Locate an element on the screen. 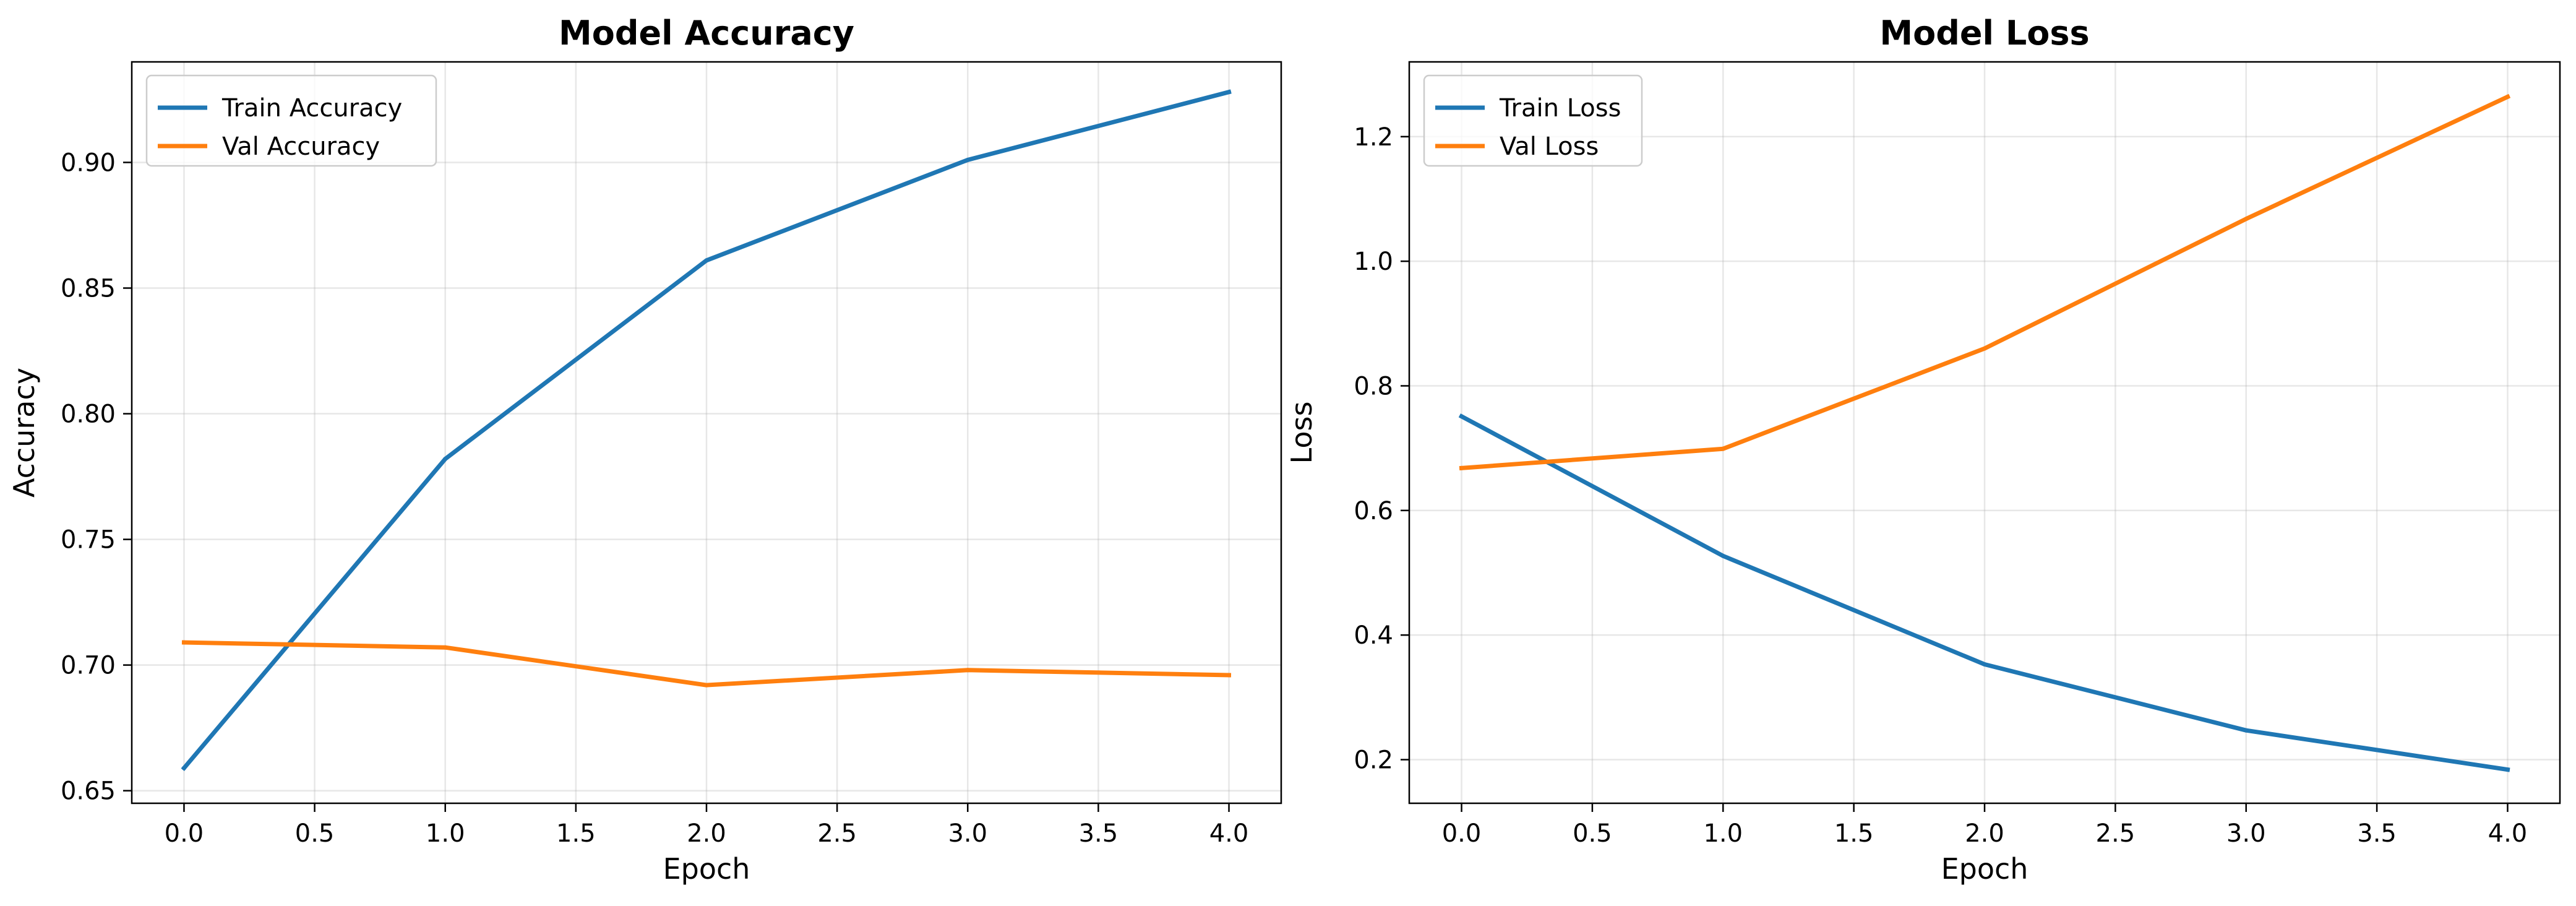  accuracy-chart-title: Model Accuracy is located at coordinates (706, 33).